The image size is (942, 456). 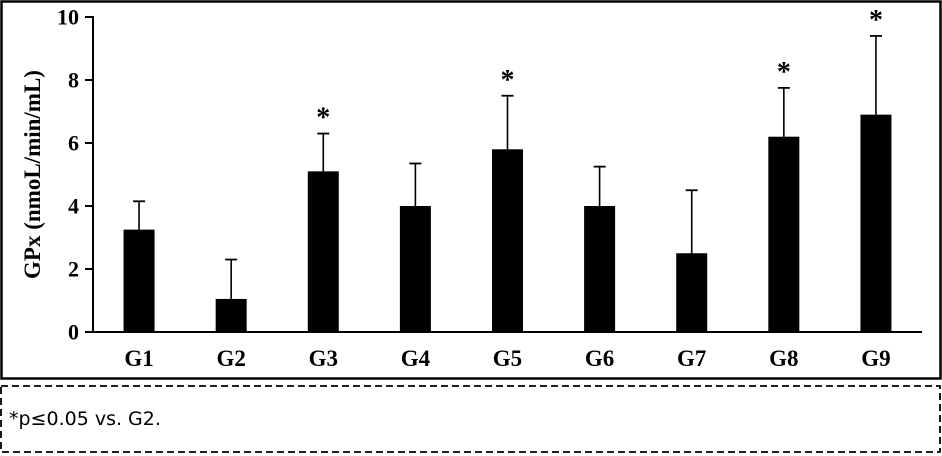 What do you see at coordinates (73, 269) in the screenshot?
I see `y-tick-label: 2` at bounding box center [73, 269].